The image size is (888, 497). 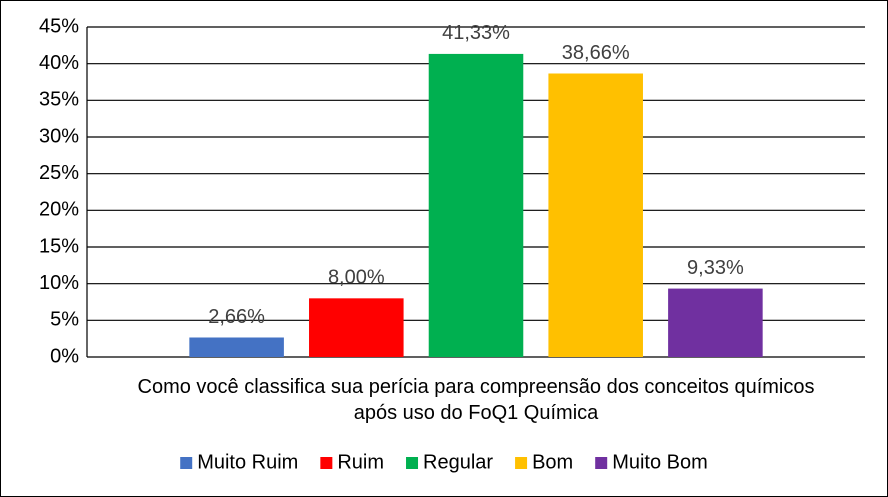 I want to click on value-label: 8,00%, so click(x=356, y=278).